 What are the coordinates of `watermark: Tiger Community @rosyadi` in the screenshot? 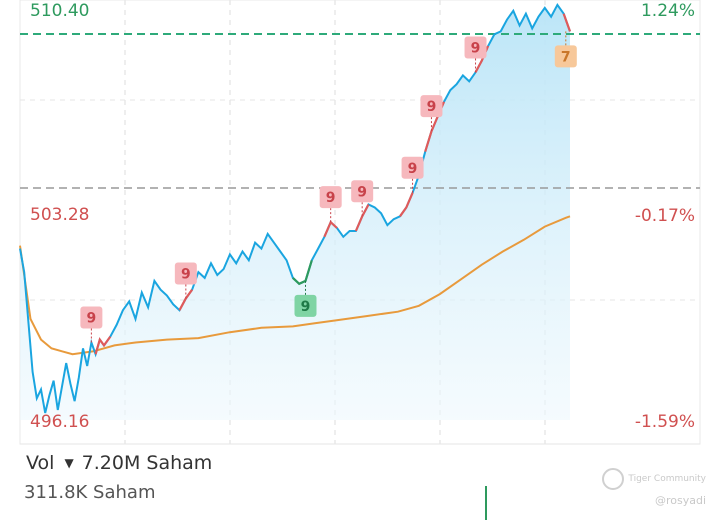 It's located at (654, 487).